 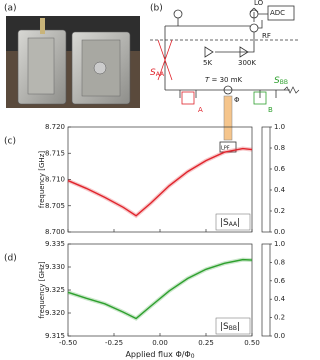 I want to click on annotation-sub: AA, so click(x=233, y=224).